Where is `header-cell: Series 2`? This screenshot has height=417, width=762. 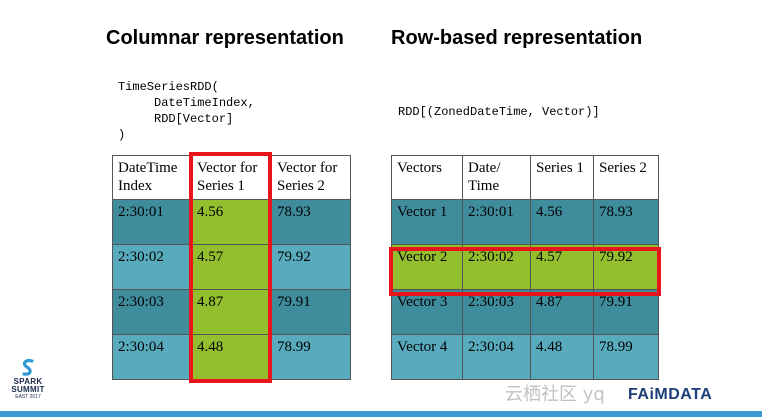
header-cell: Series 2 is located at coordinates (626, 177).